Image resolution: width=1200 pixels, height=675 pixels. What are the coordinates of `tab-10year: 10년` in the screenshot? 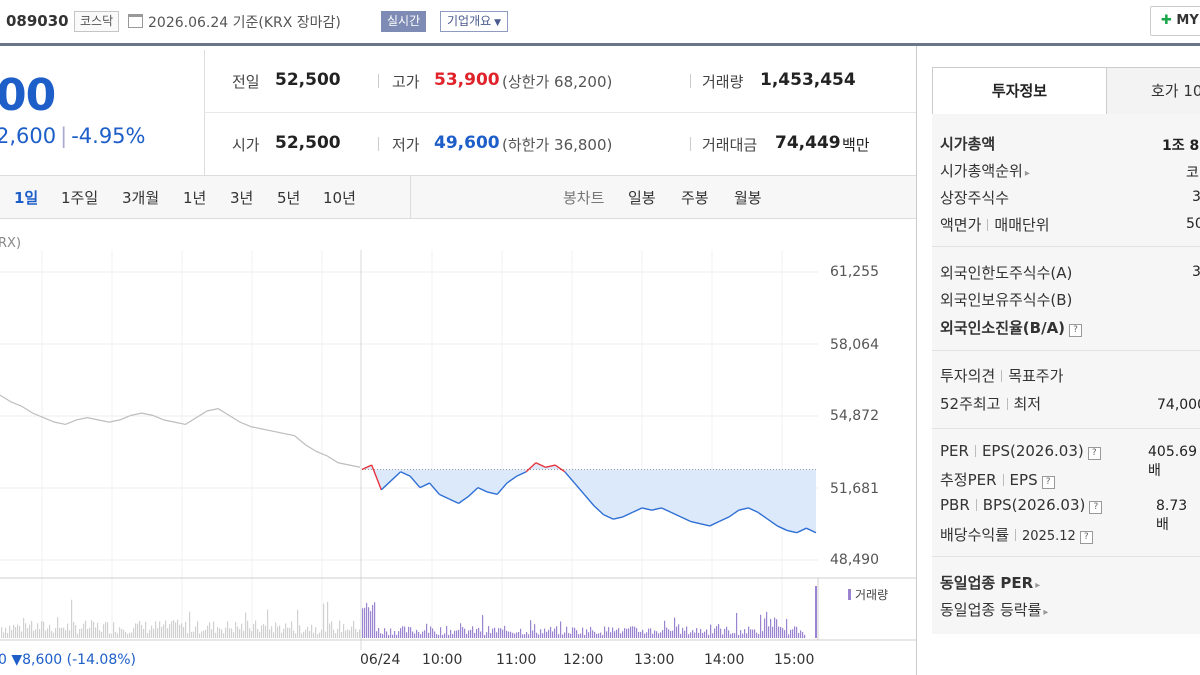 It's located at (339, 198).